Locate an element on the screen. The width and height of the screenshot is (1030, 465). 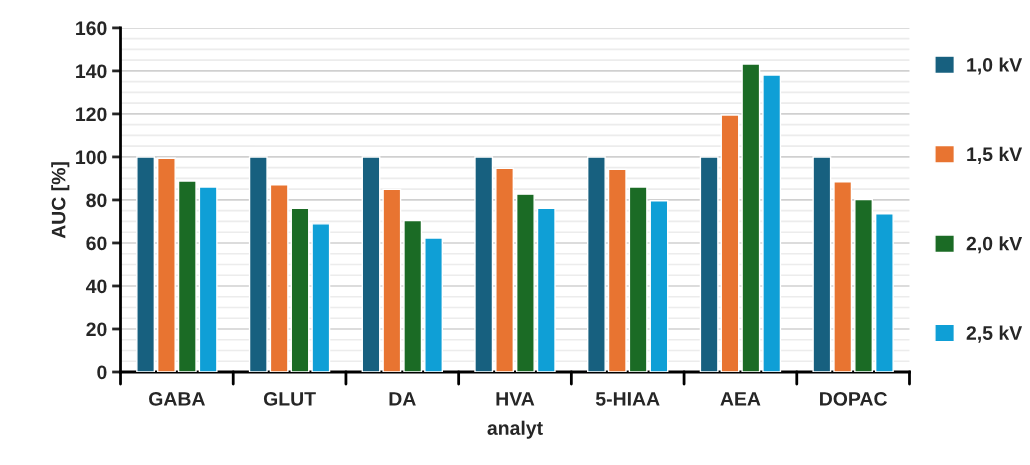
y-tick-label: 120 is located at coordinates (91, 114).